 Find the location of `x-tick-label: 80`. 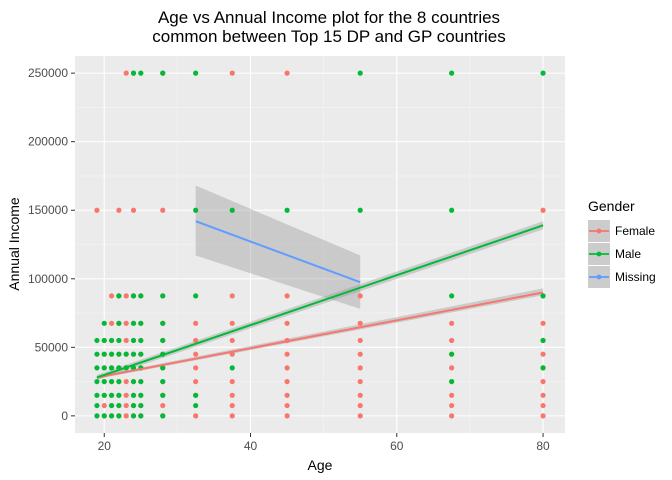

x-tick-label: 80 is located at coordinates (543, 446).